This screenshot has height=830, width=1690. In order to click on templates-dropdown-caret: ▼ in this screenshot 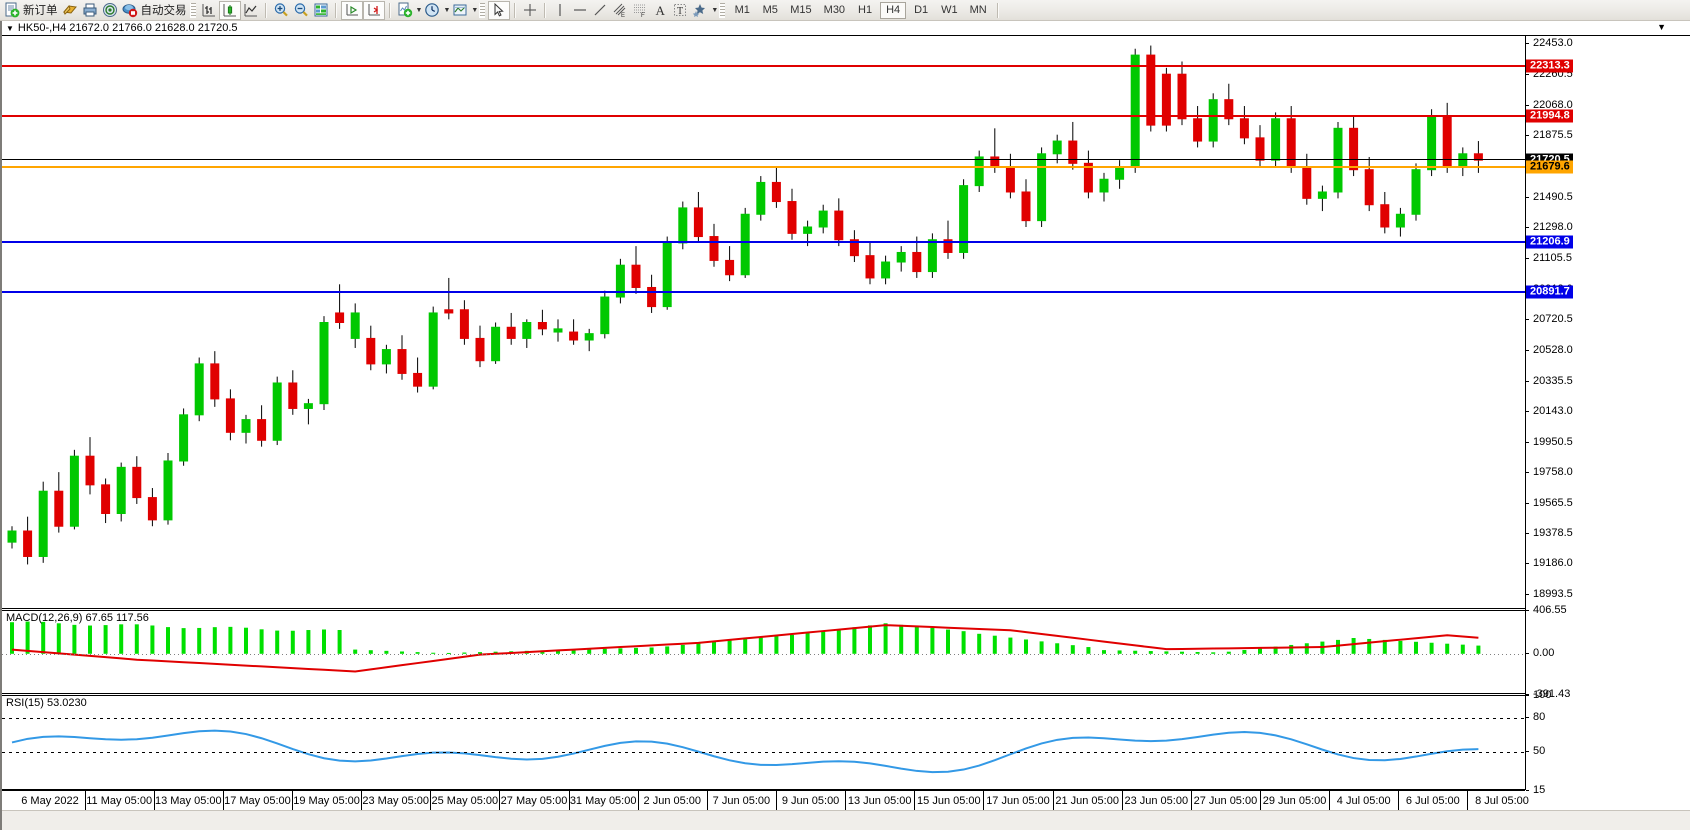, I will do `click(475, 10)`.